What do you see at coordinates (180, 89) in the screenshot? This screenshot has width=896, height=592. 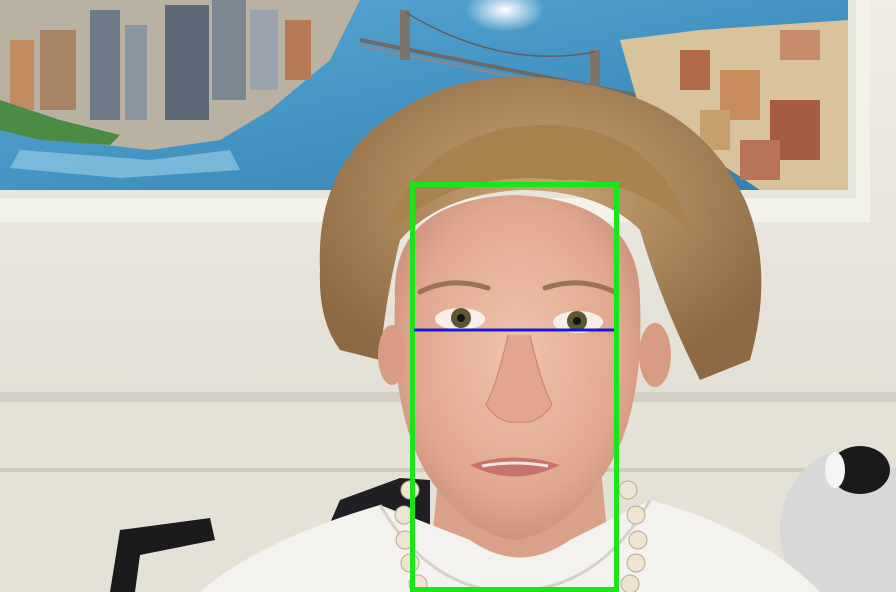 I see `poster-city-left` at bounding box center [180, 89].